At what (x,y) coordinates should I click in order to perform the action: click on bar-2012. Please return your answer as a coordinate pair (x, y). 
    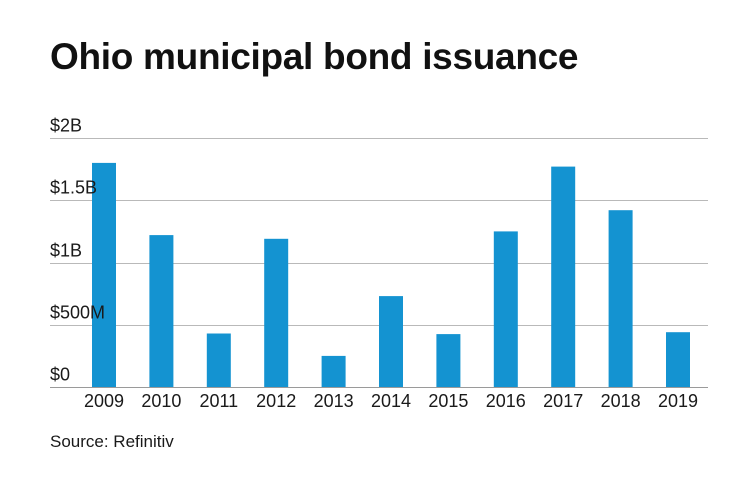
    Looking at the image, I should click on (276, 312).